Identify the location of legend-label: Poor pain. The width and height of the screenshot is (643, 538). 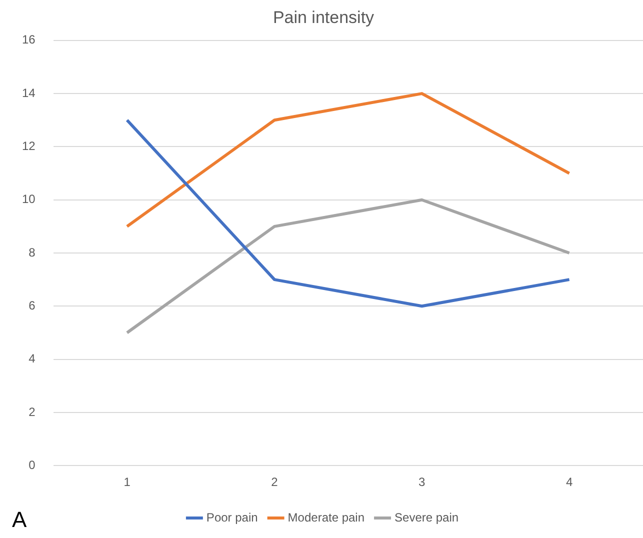
(232, 517).